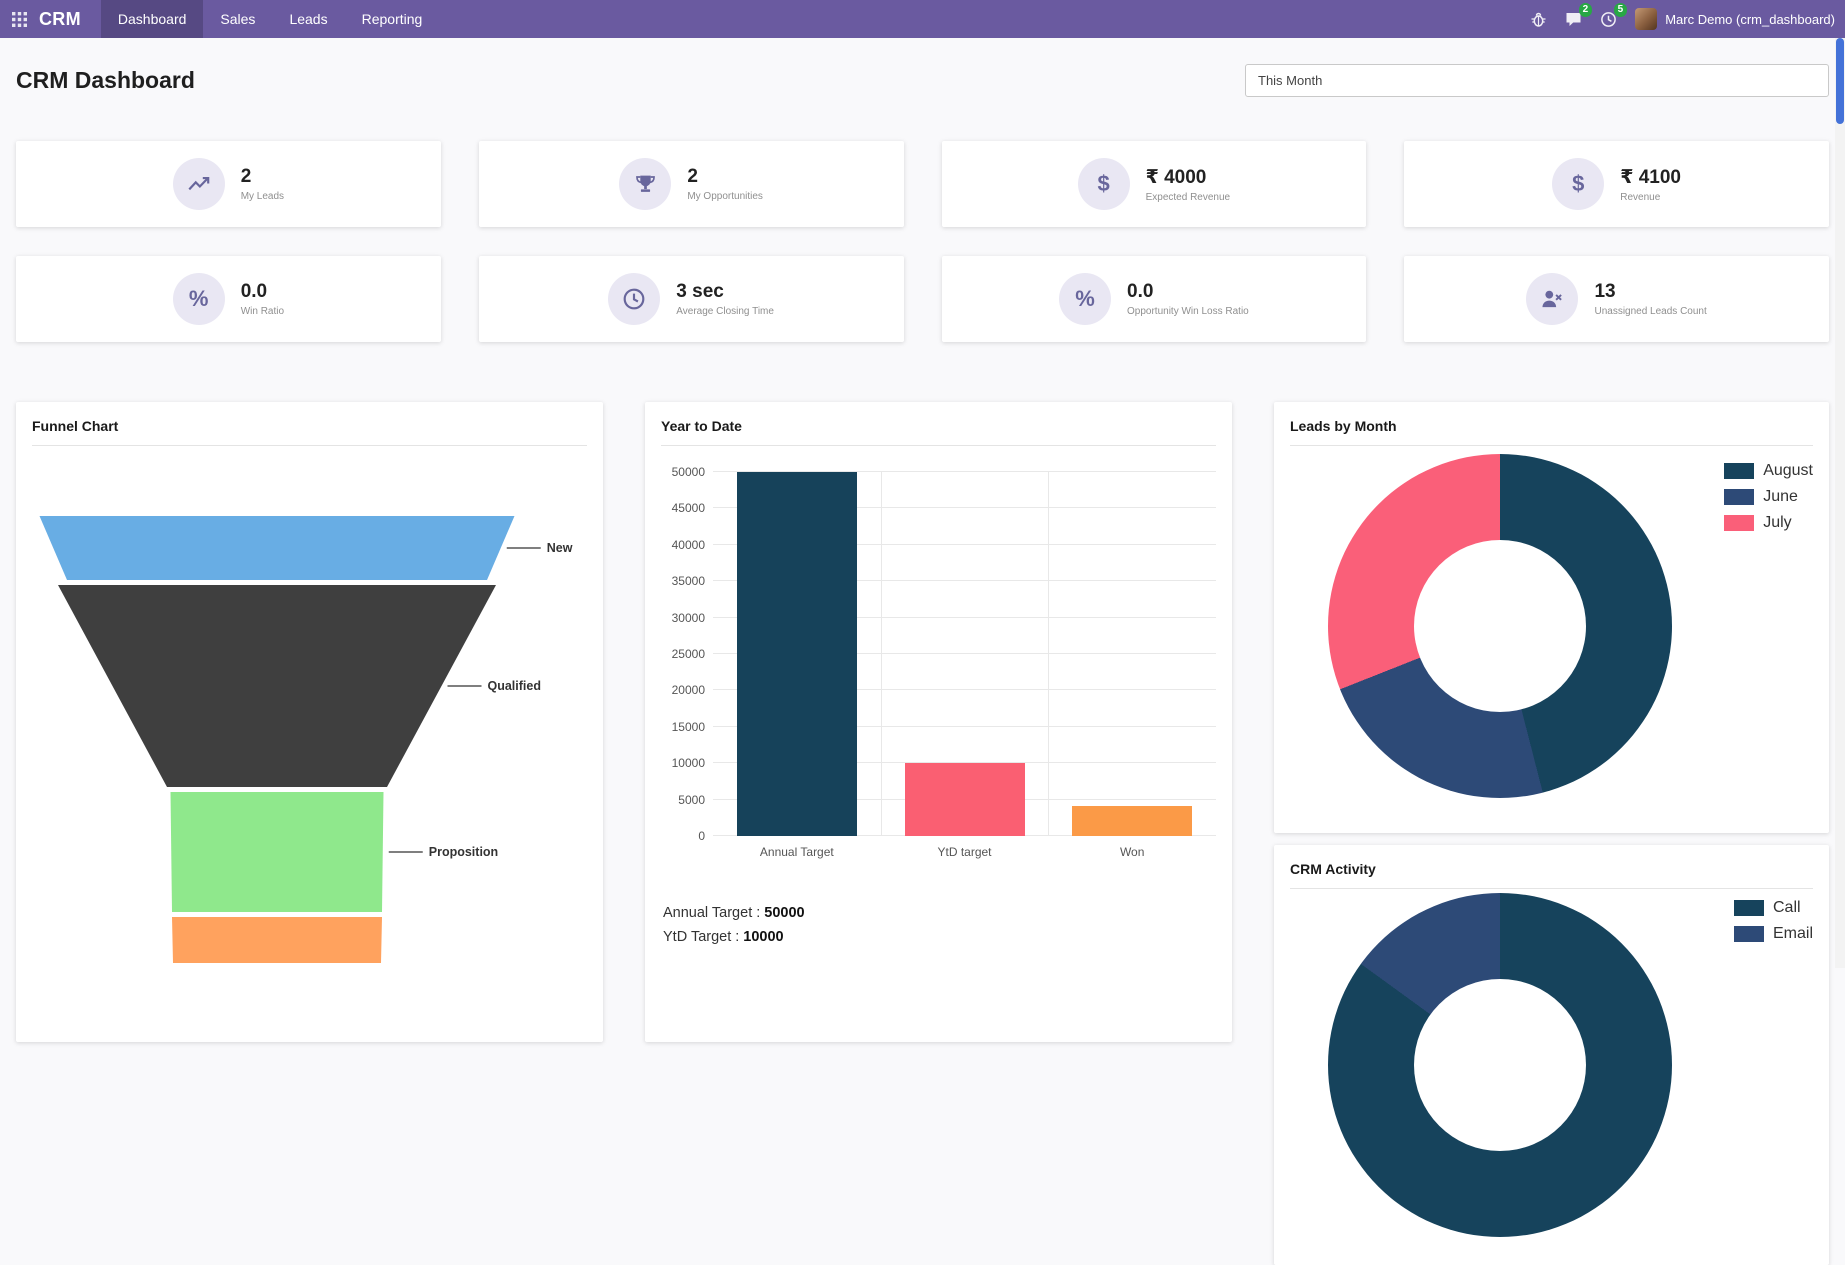  I want to click on activity-legend: Call Email, so click(1773, 925).